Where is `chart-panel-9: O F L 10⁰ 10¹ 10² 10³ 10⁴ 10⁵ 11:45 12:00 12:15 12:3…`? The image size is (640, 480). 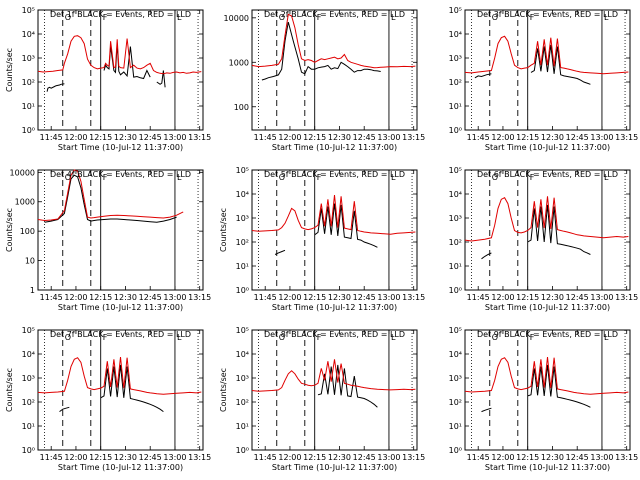 chart-panel-9: O F L 10⁰ 10¹ 10² 10³ 10⁴ 10⁵ 11:45 12:00 12:15 12:3… is located at coordinates (544, 399).